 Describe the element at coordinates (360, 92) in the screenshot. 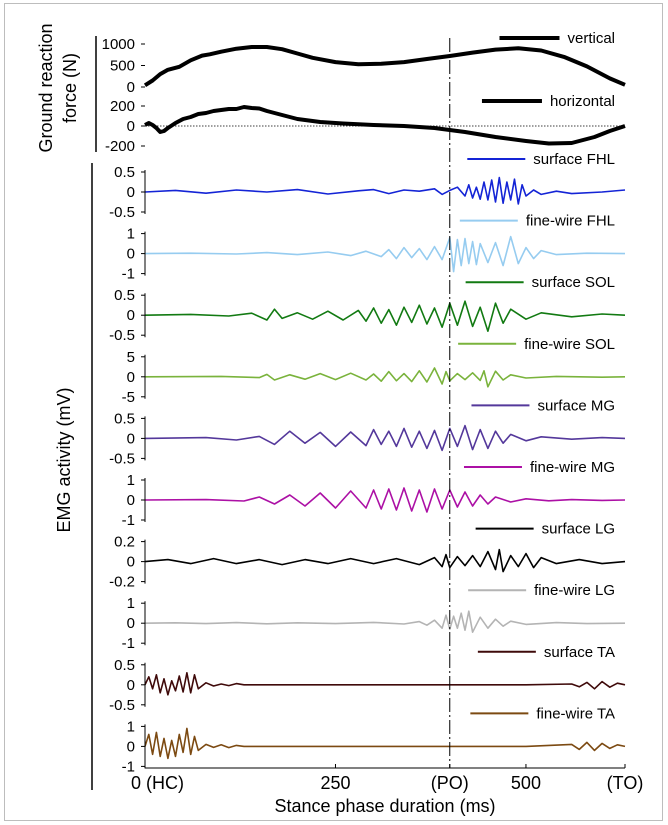

I see `grf-panels: 1000 500 0 vertical 200 0 -200 horizontal` at that location.